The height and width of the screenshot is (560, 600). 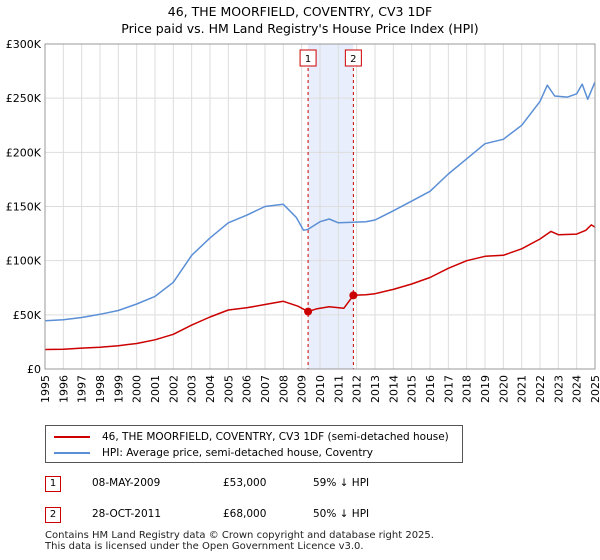 What do you see at coordinates (245, 514) in the screenshot?
I see `transaction-price: £68,000` at bounding box center [245, 514].